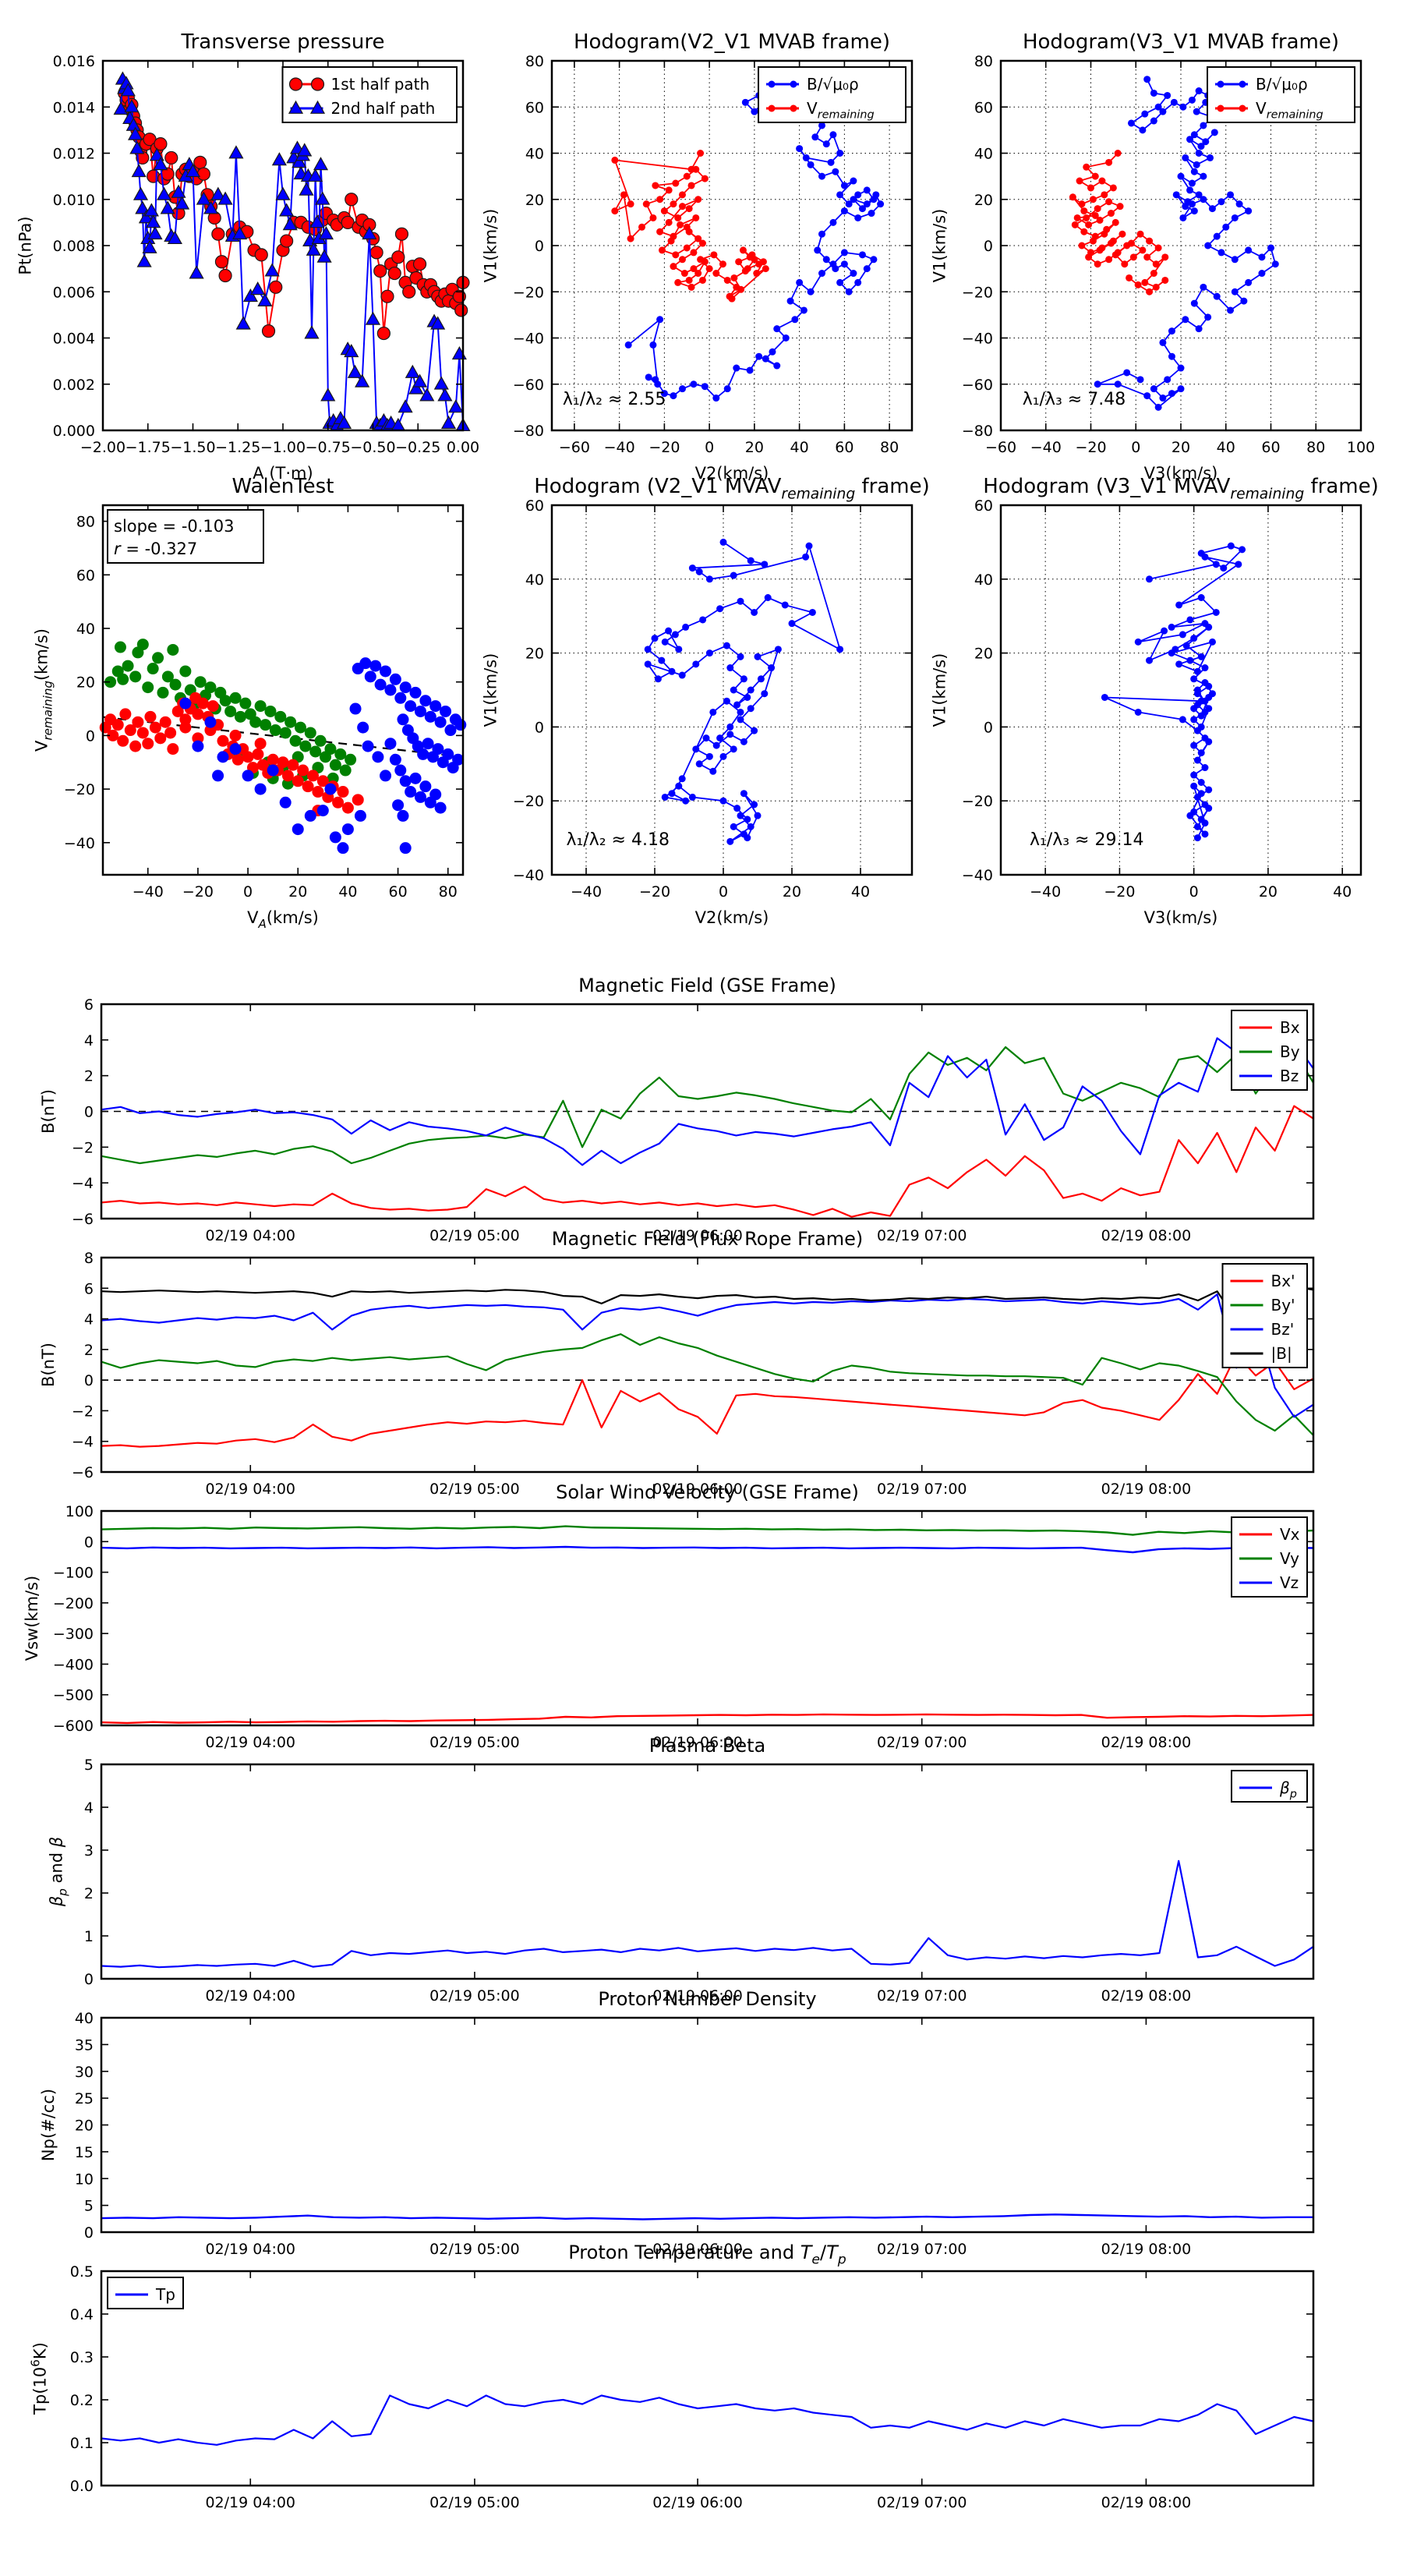 The image size is (1403, 2576). I want to click on plasma-beta-ytick: 2, so click(89, 1893).